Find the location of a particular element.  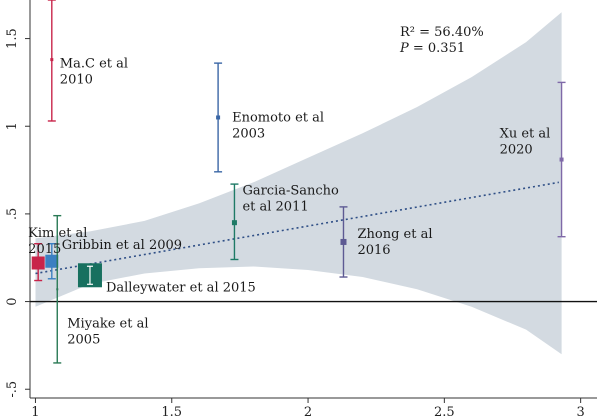

x-tick-label: 2.5 is located at coordinates (444, 411).